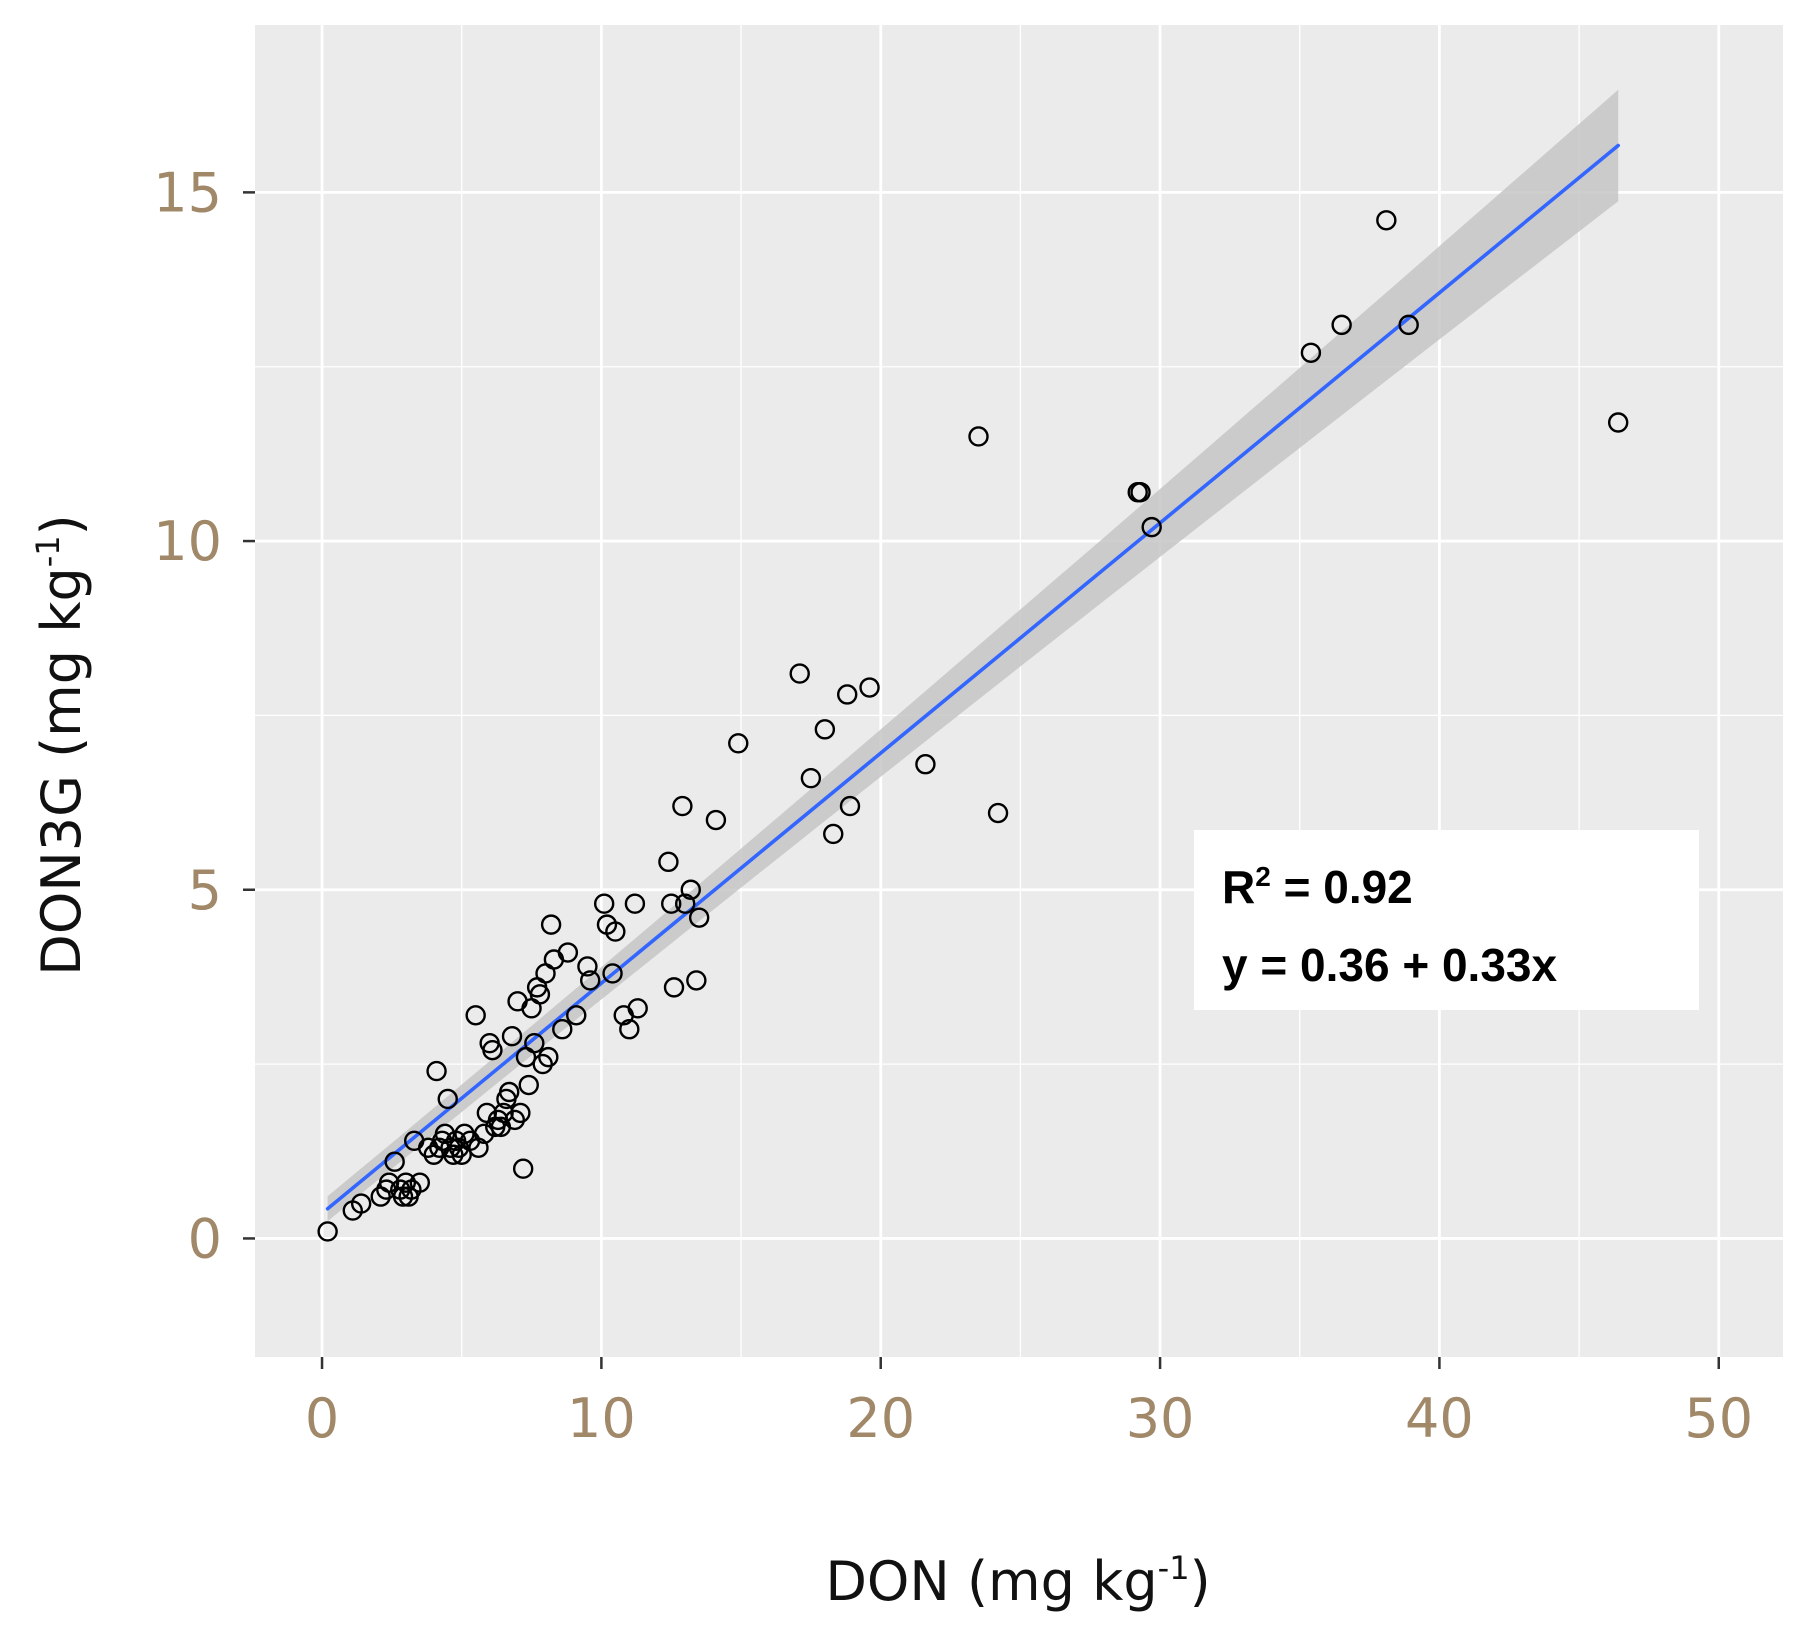 This screenshot has width=1795, height=1625. What do you see at coordinates (187, 541) in the screenshot?
I see `y-tick-label: 10` at bounding box center [187, 541].